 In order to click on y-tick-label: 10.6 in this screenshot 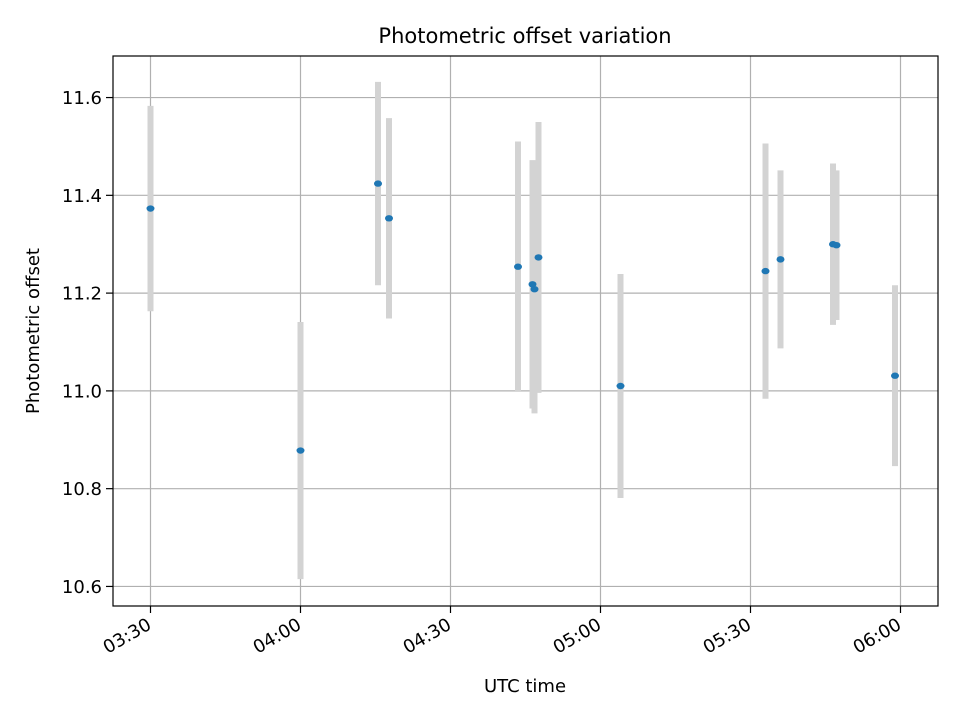, I will do `click(82, 587)`.